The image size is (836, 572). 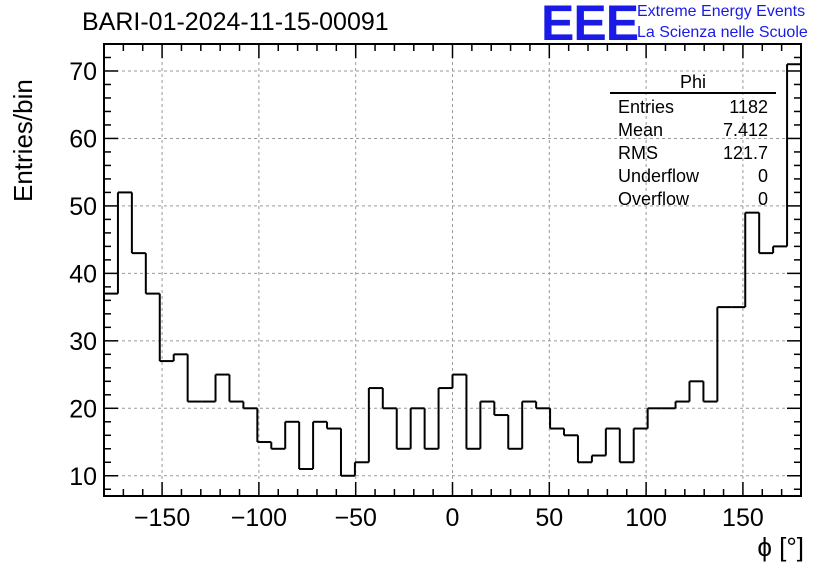 I want to click on chart-title: BARI-01-2024-11-15-00091, so click(x=235, y=22).